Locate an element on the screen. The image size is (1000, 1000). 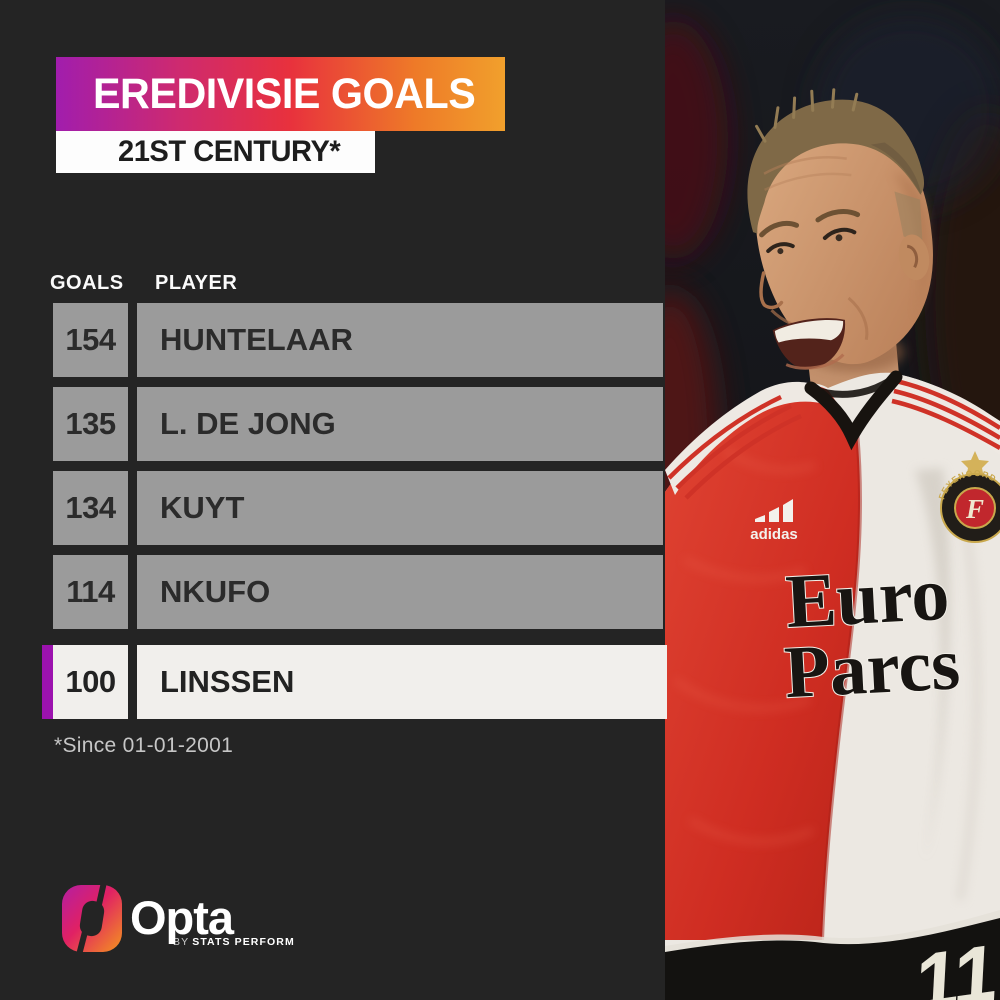
goals-column-header: GOALS is located at coordinates (87, 283).